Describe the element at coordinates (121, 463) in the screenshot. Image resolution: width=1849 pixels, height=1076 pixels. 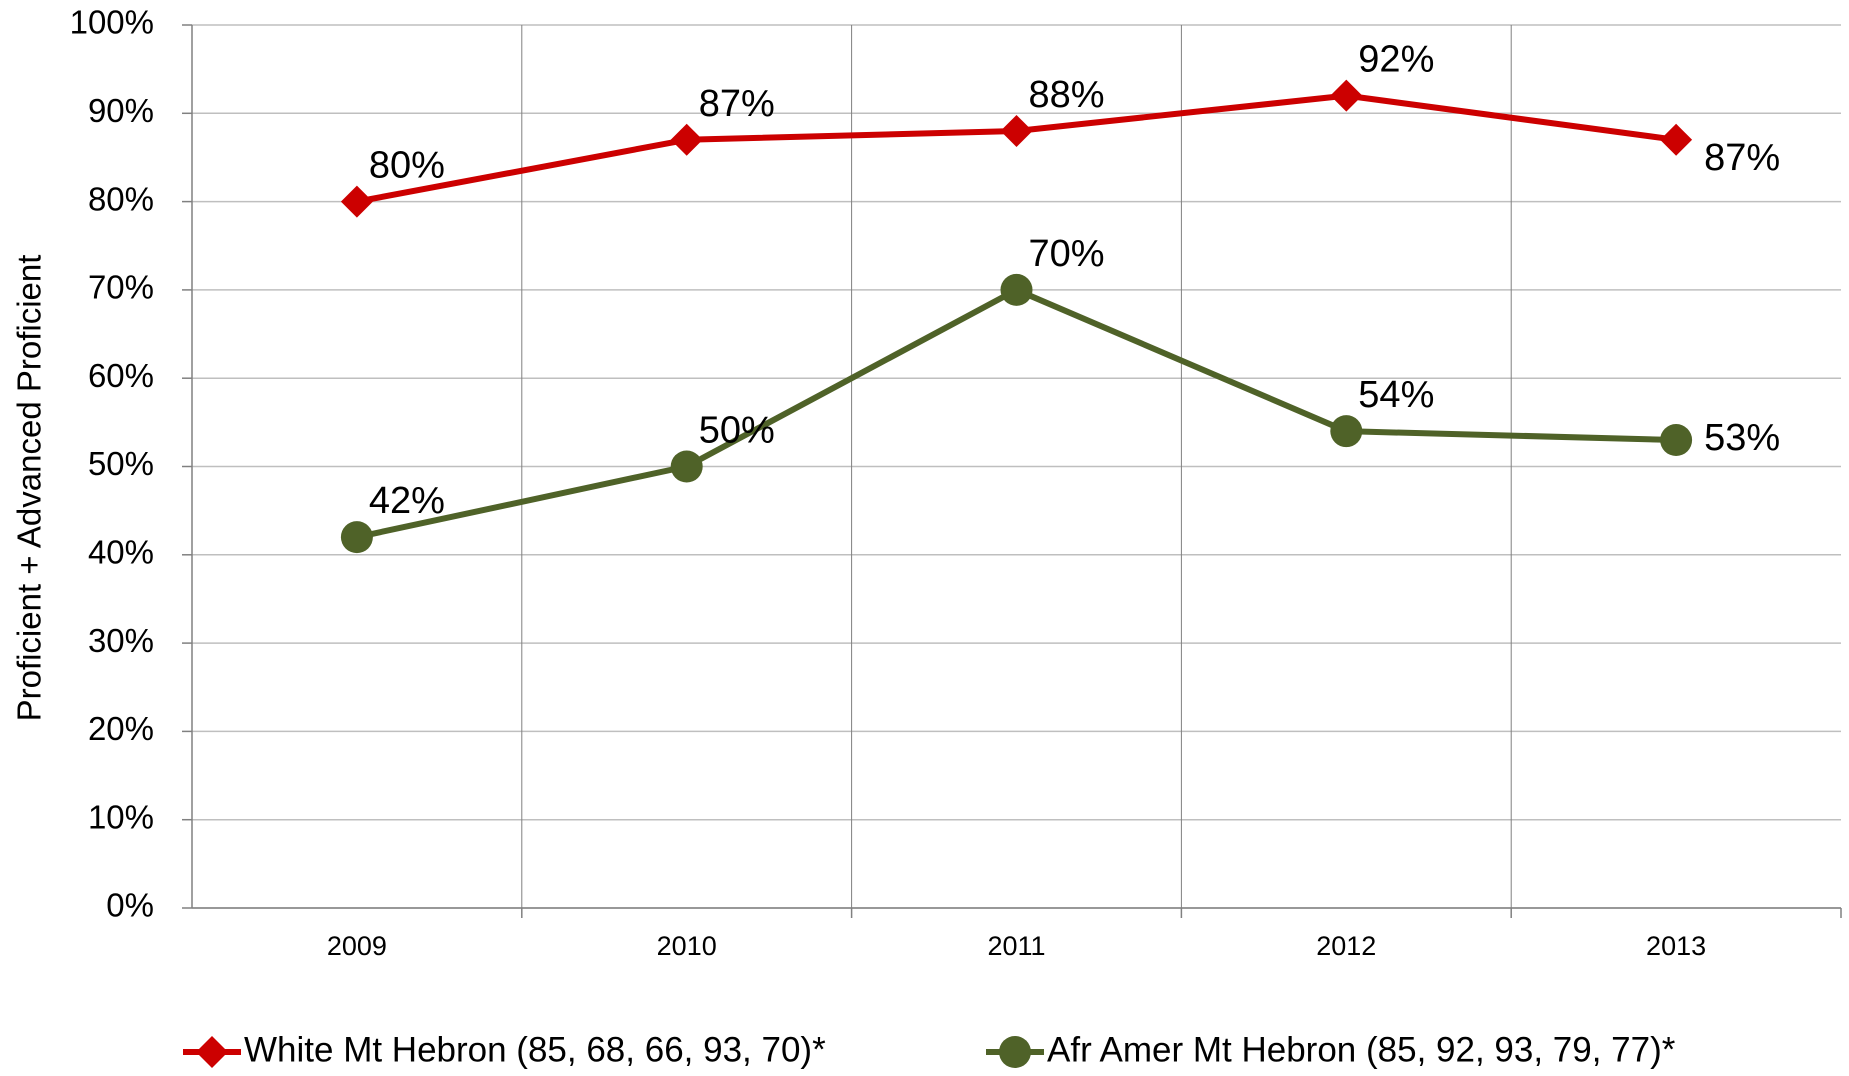
I see `y-tick-label: 50%` at that location.